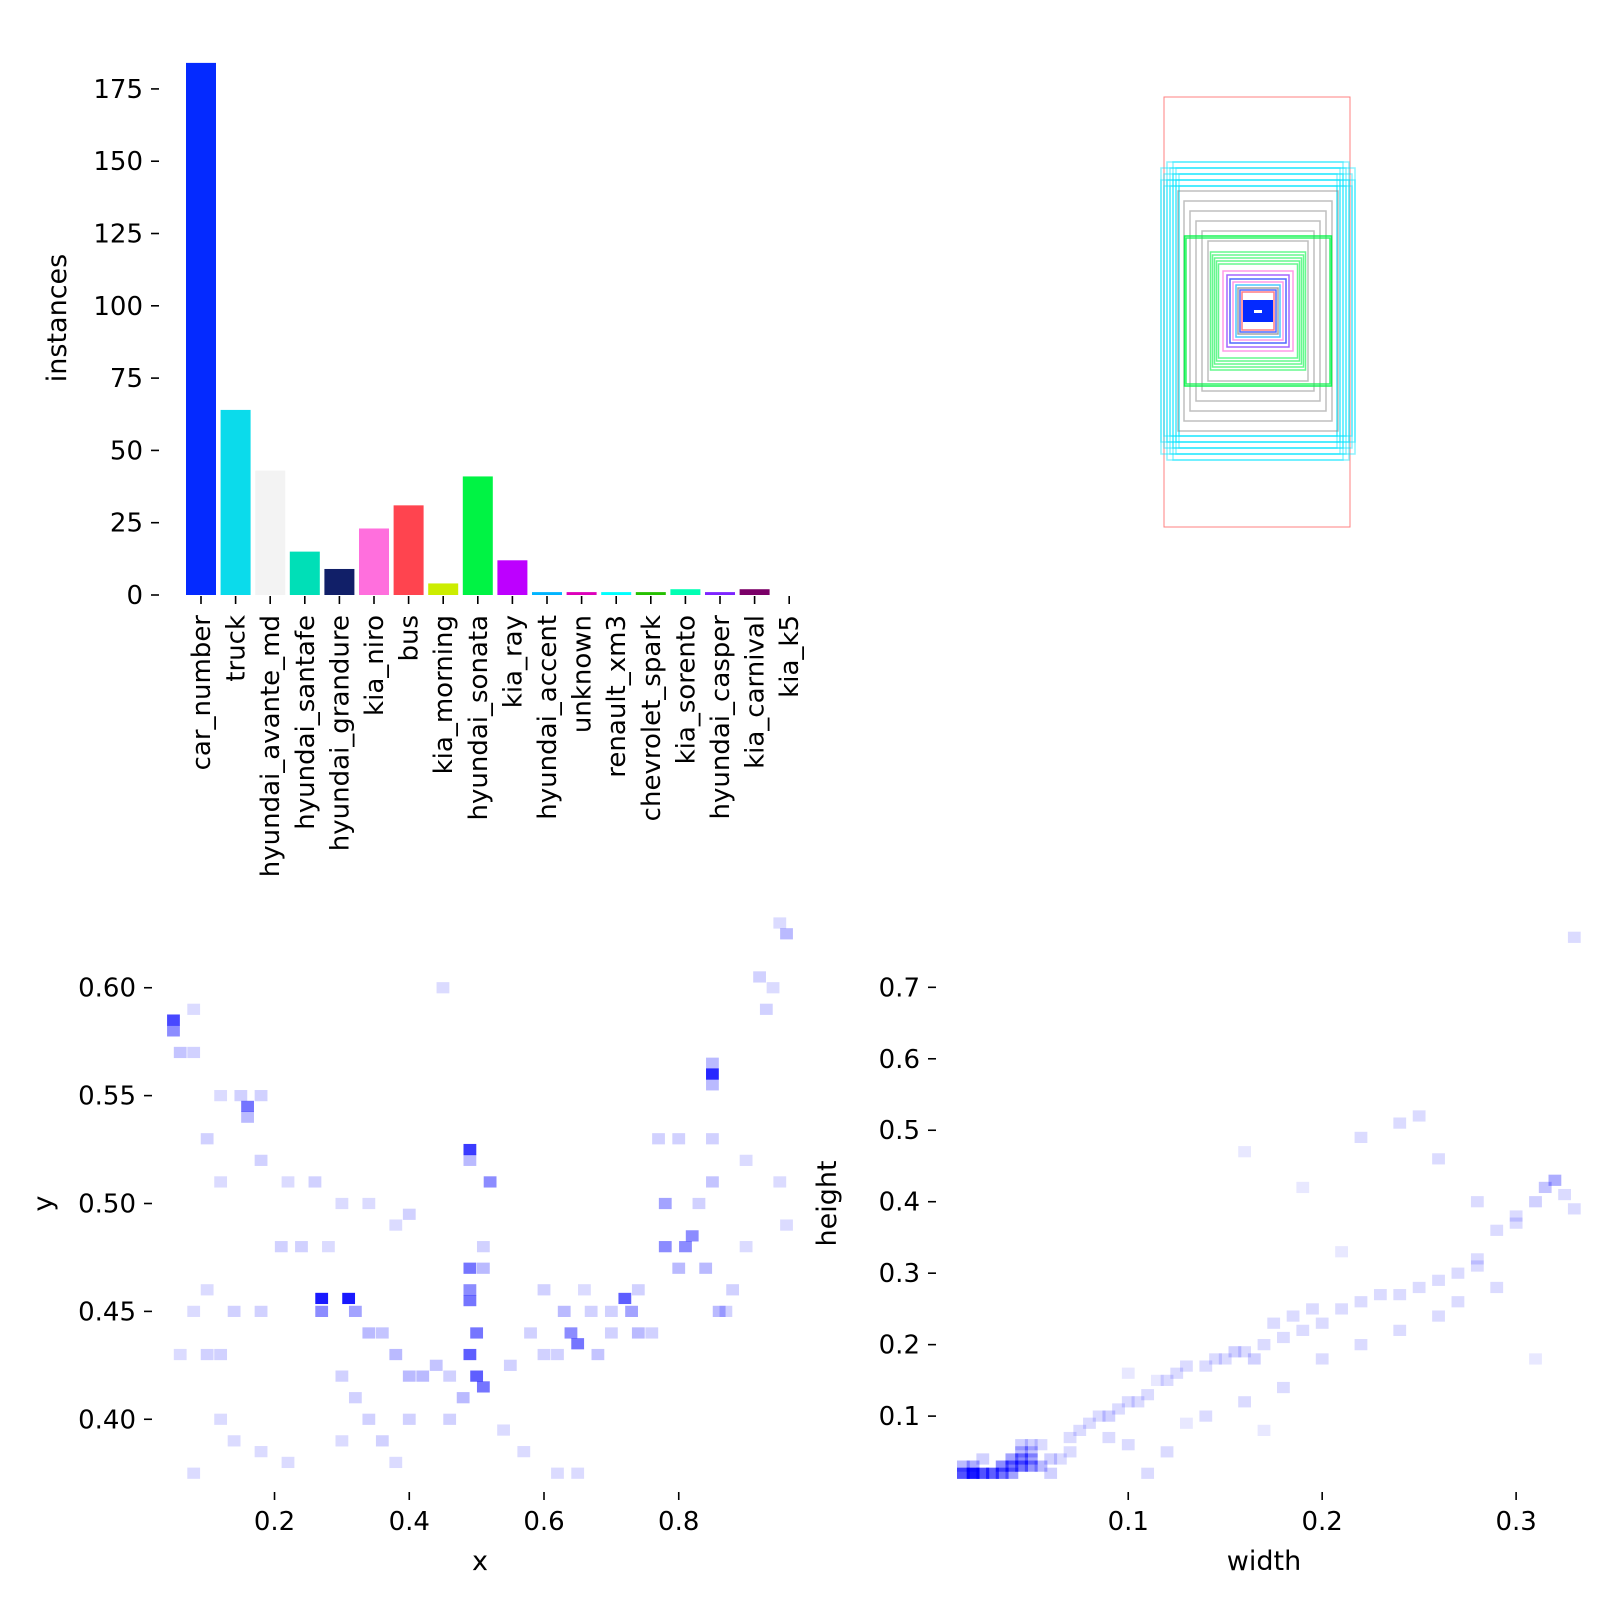 The image size is (1600, 1600). I want to click on x-tick-label-car_number: car_number, so click(202, 693).